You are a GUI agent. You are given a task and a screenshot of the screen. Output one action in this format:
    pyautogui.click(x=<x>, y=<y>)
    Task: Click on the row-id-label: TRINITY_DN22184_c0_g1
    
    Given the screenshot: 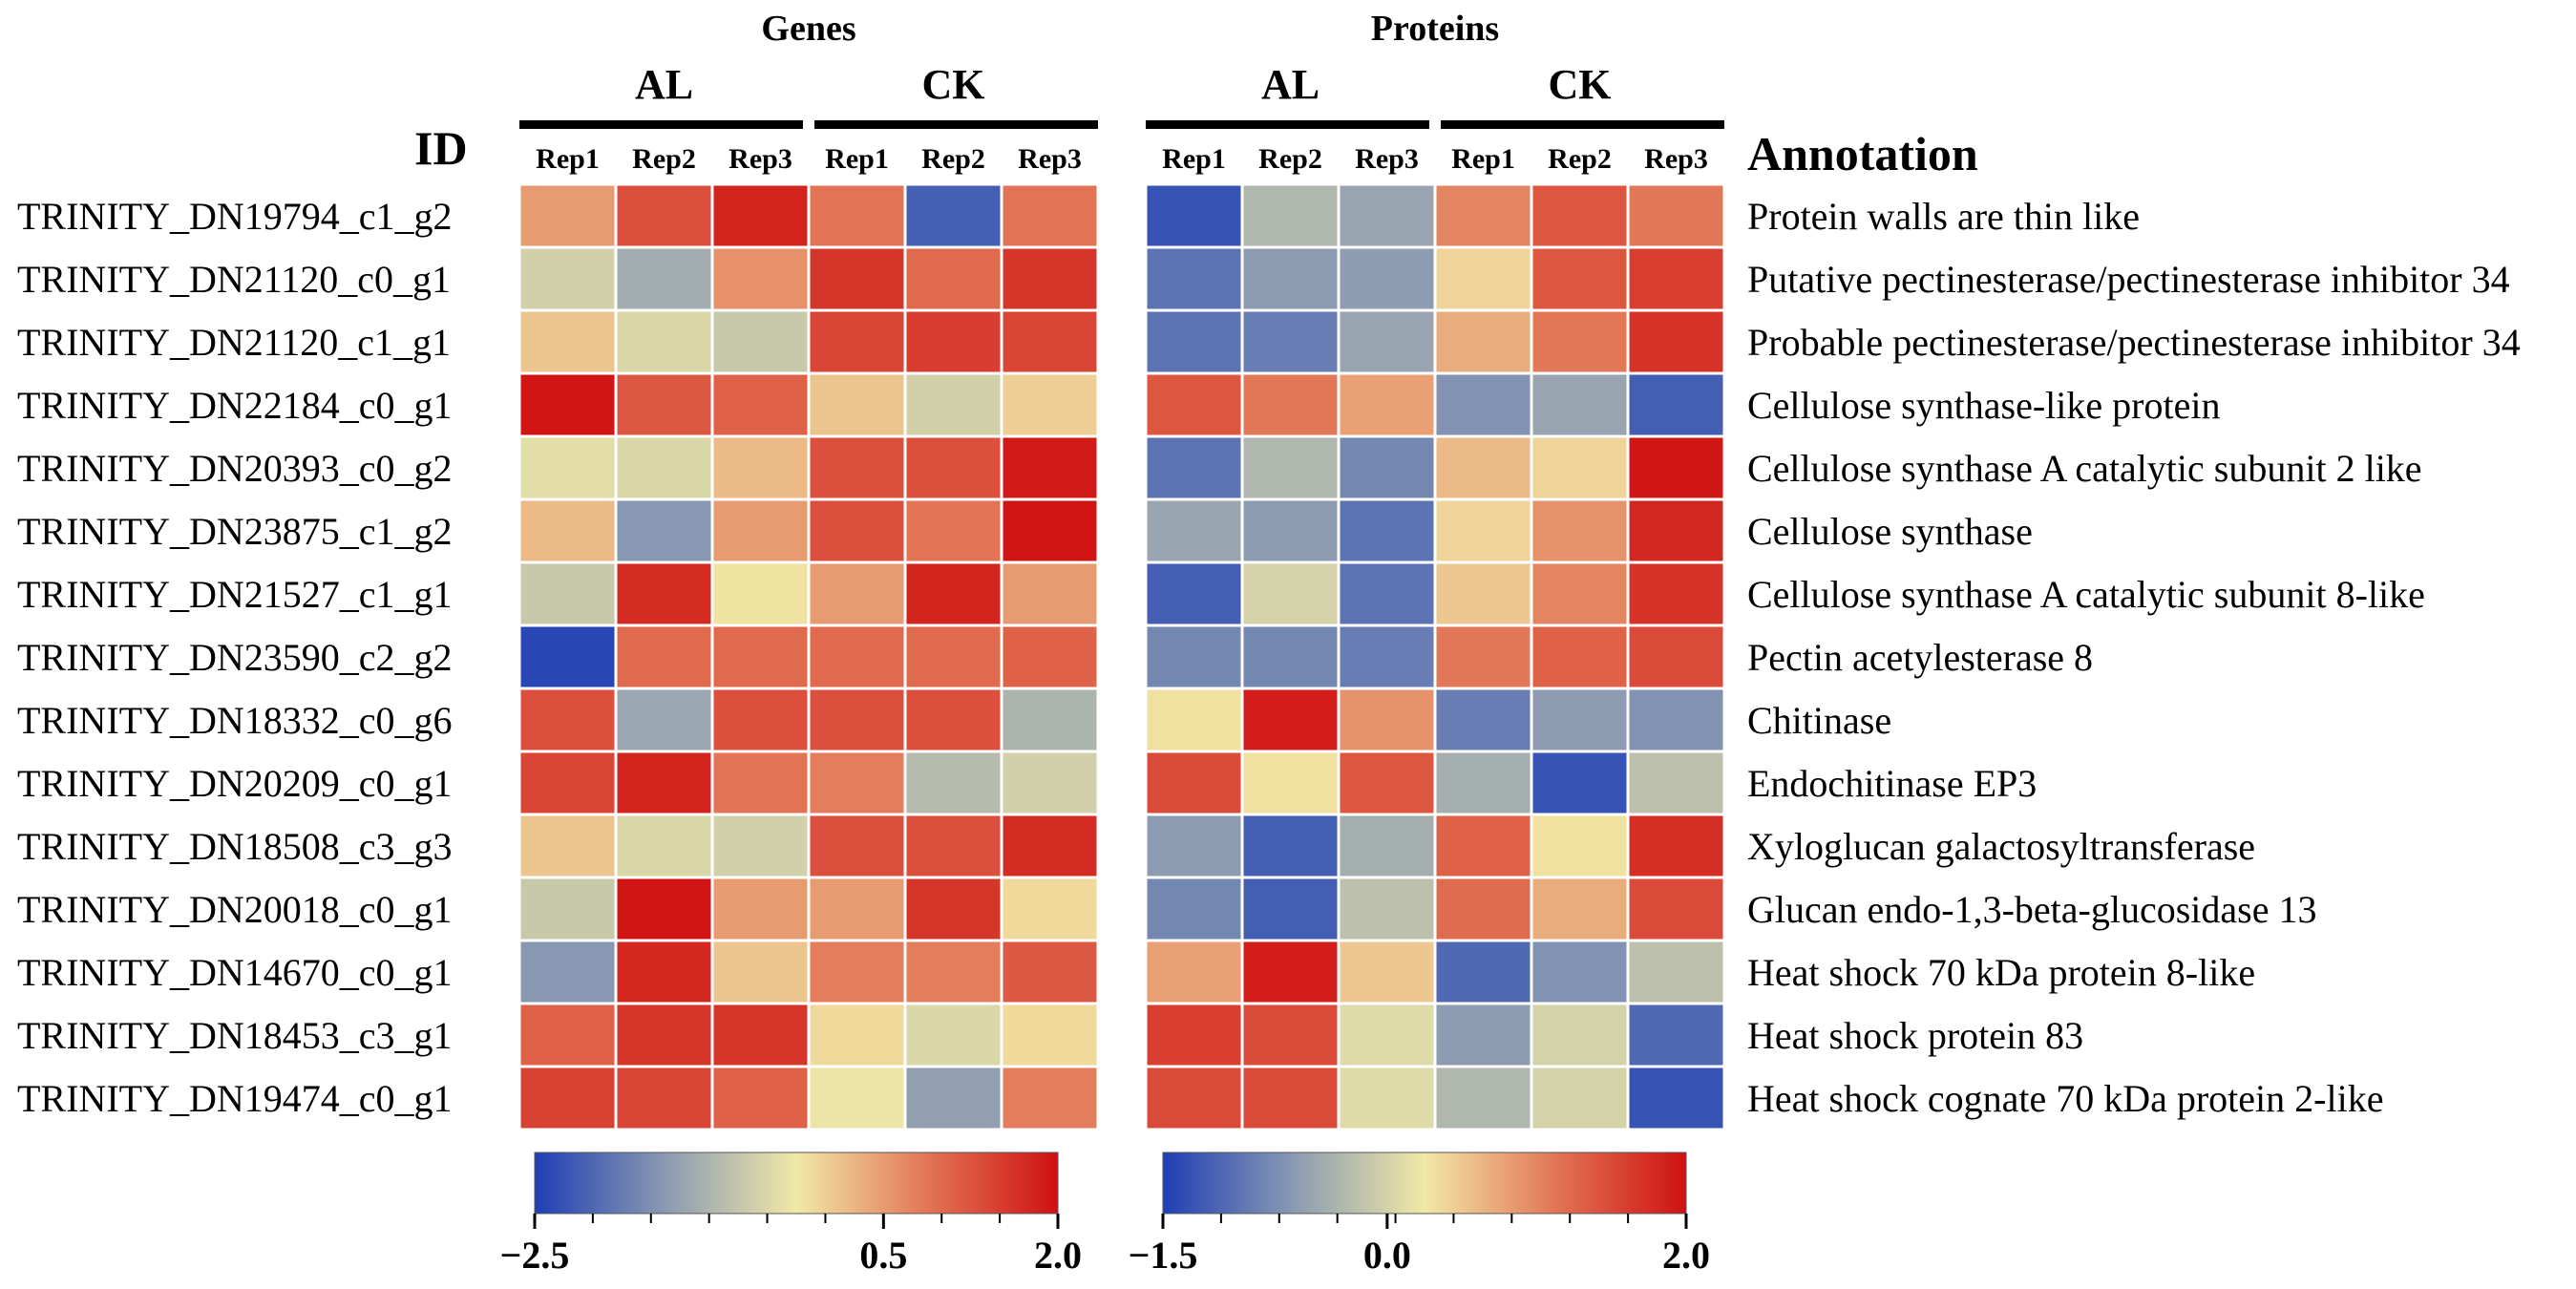 What is the action you would take?
    pyautogui.click(x=235, y=405)
    